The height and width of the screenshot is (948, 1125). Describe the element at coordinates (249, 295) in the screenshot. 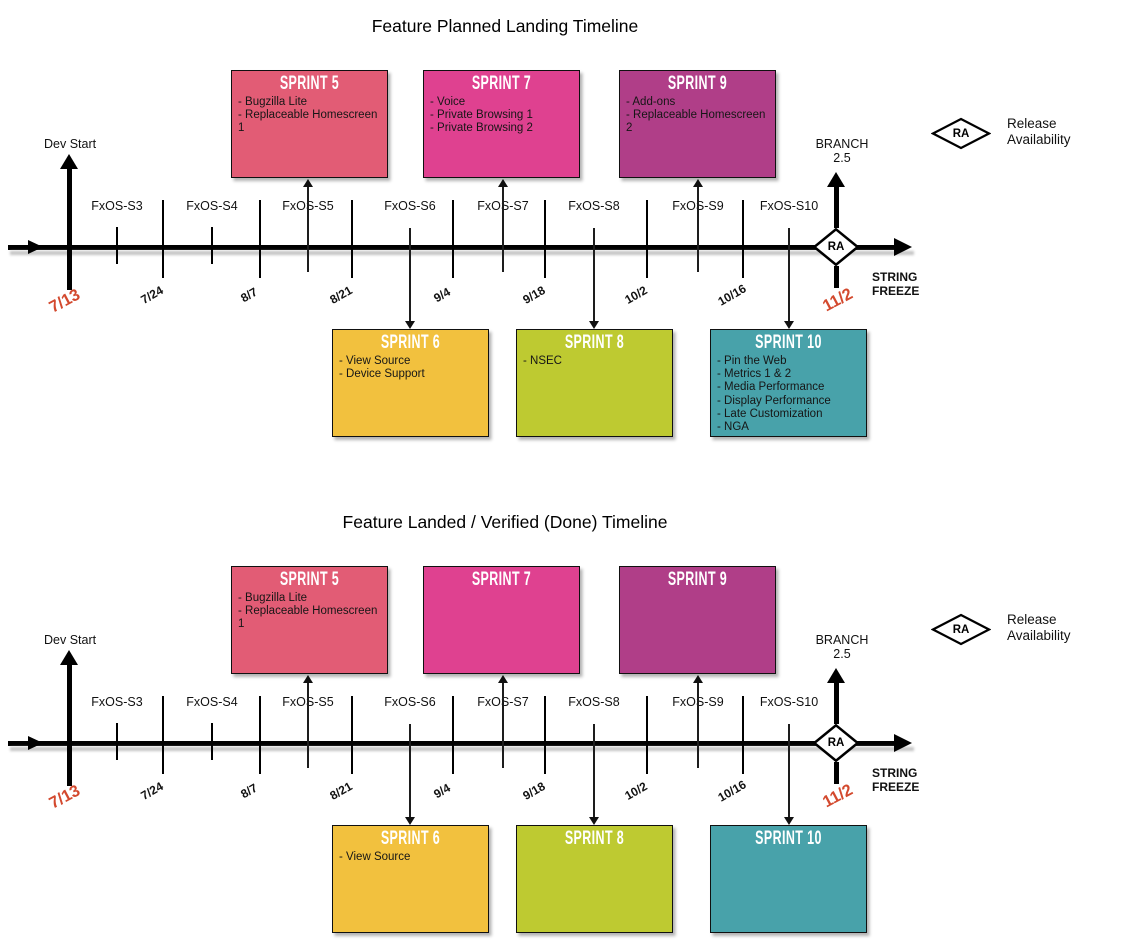

I see `date-label: 8/7` at that location.